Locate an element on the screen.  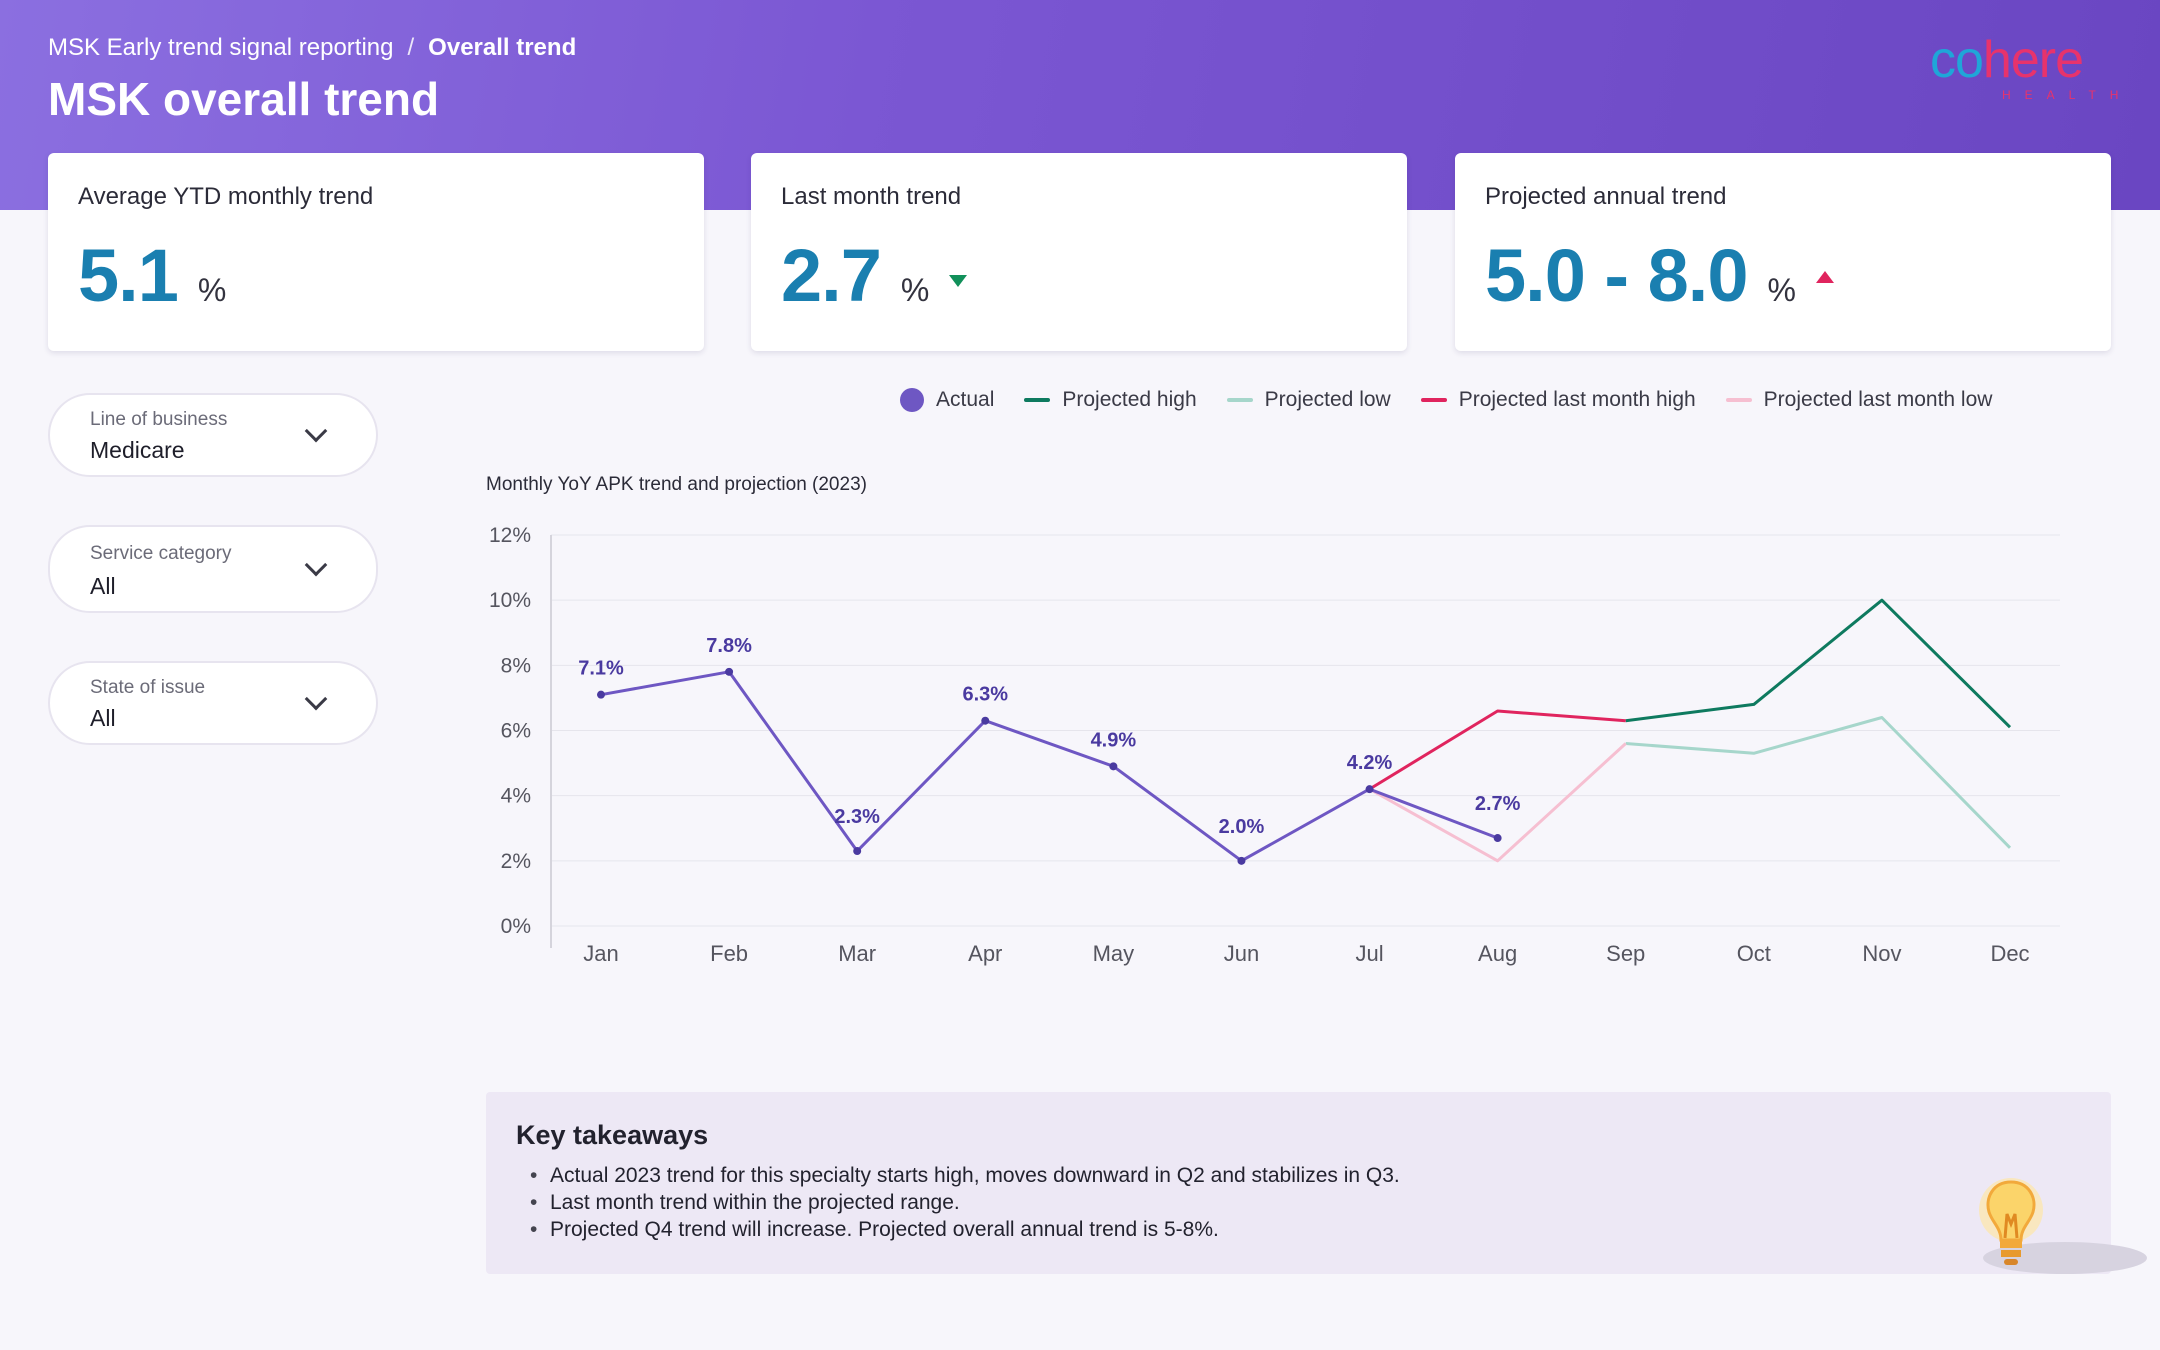
breadcrumb-link-report: MSK Early trend signal reporting is located at coordinates (221, 47).